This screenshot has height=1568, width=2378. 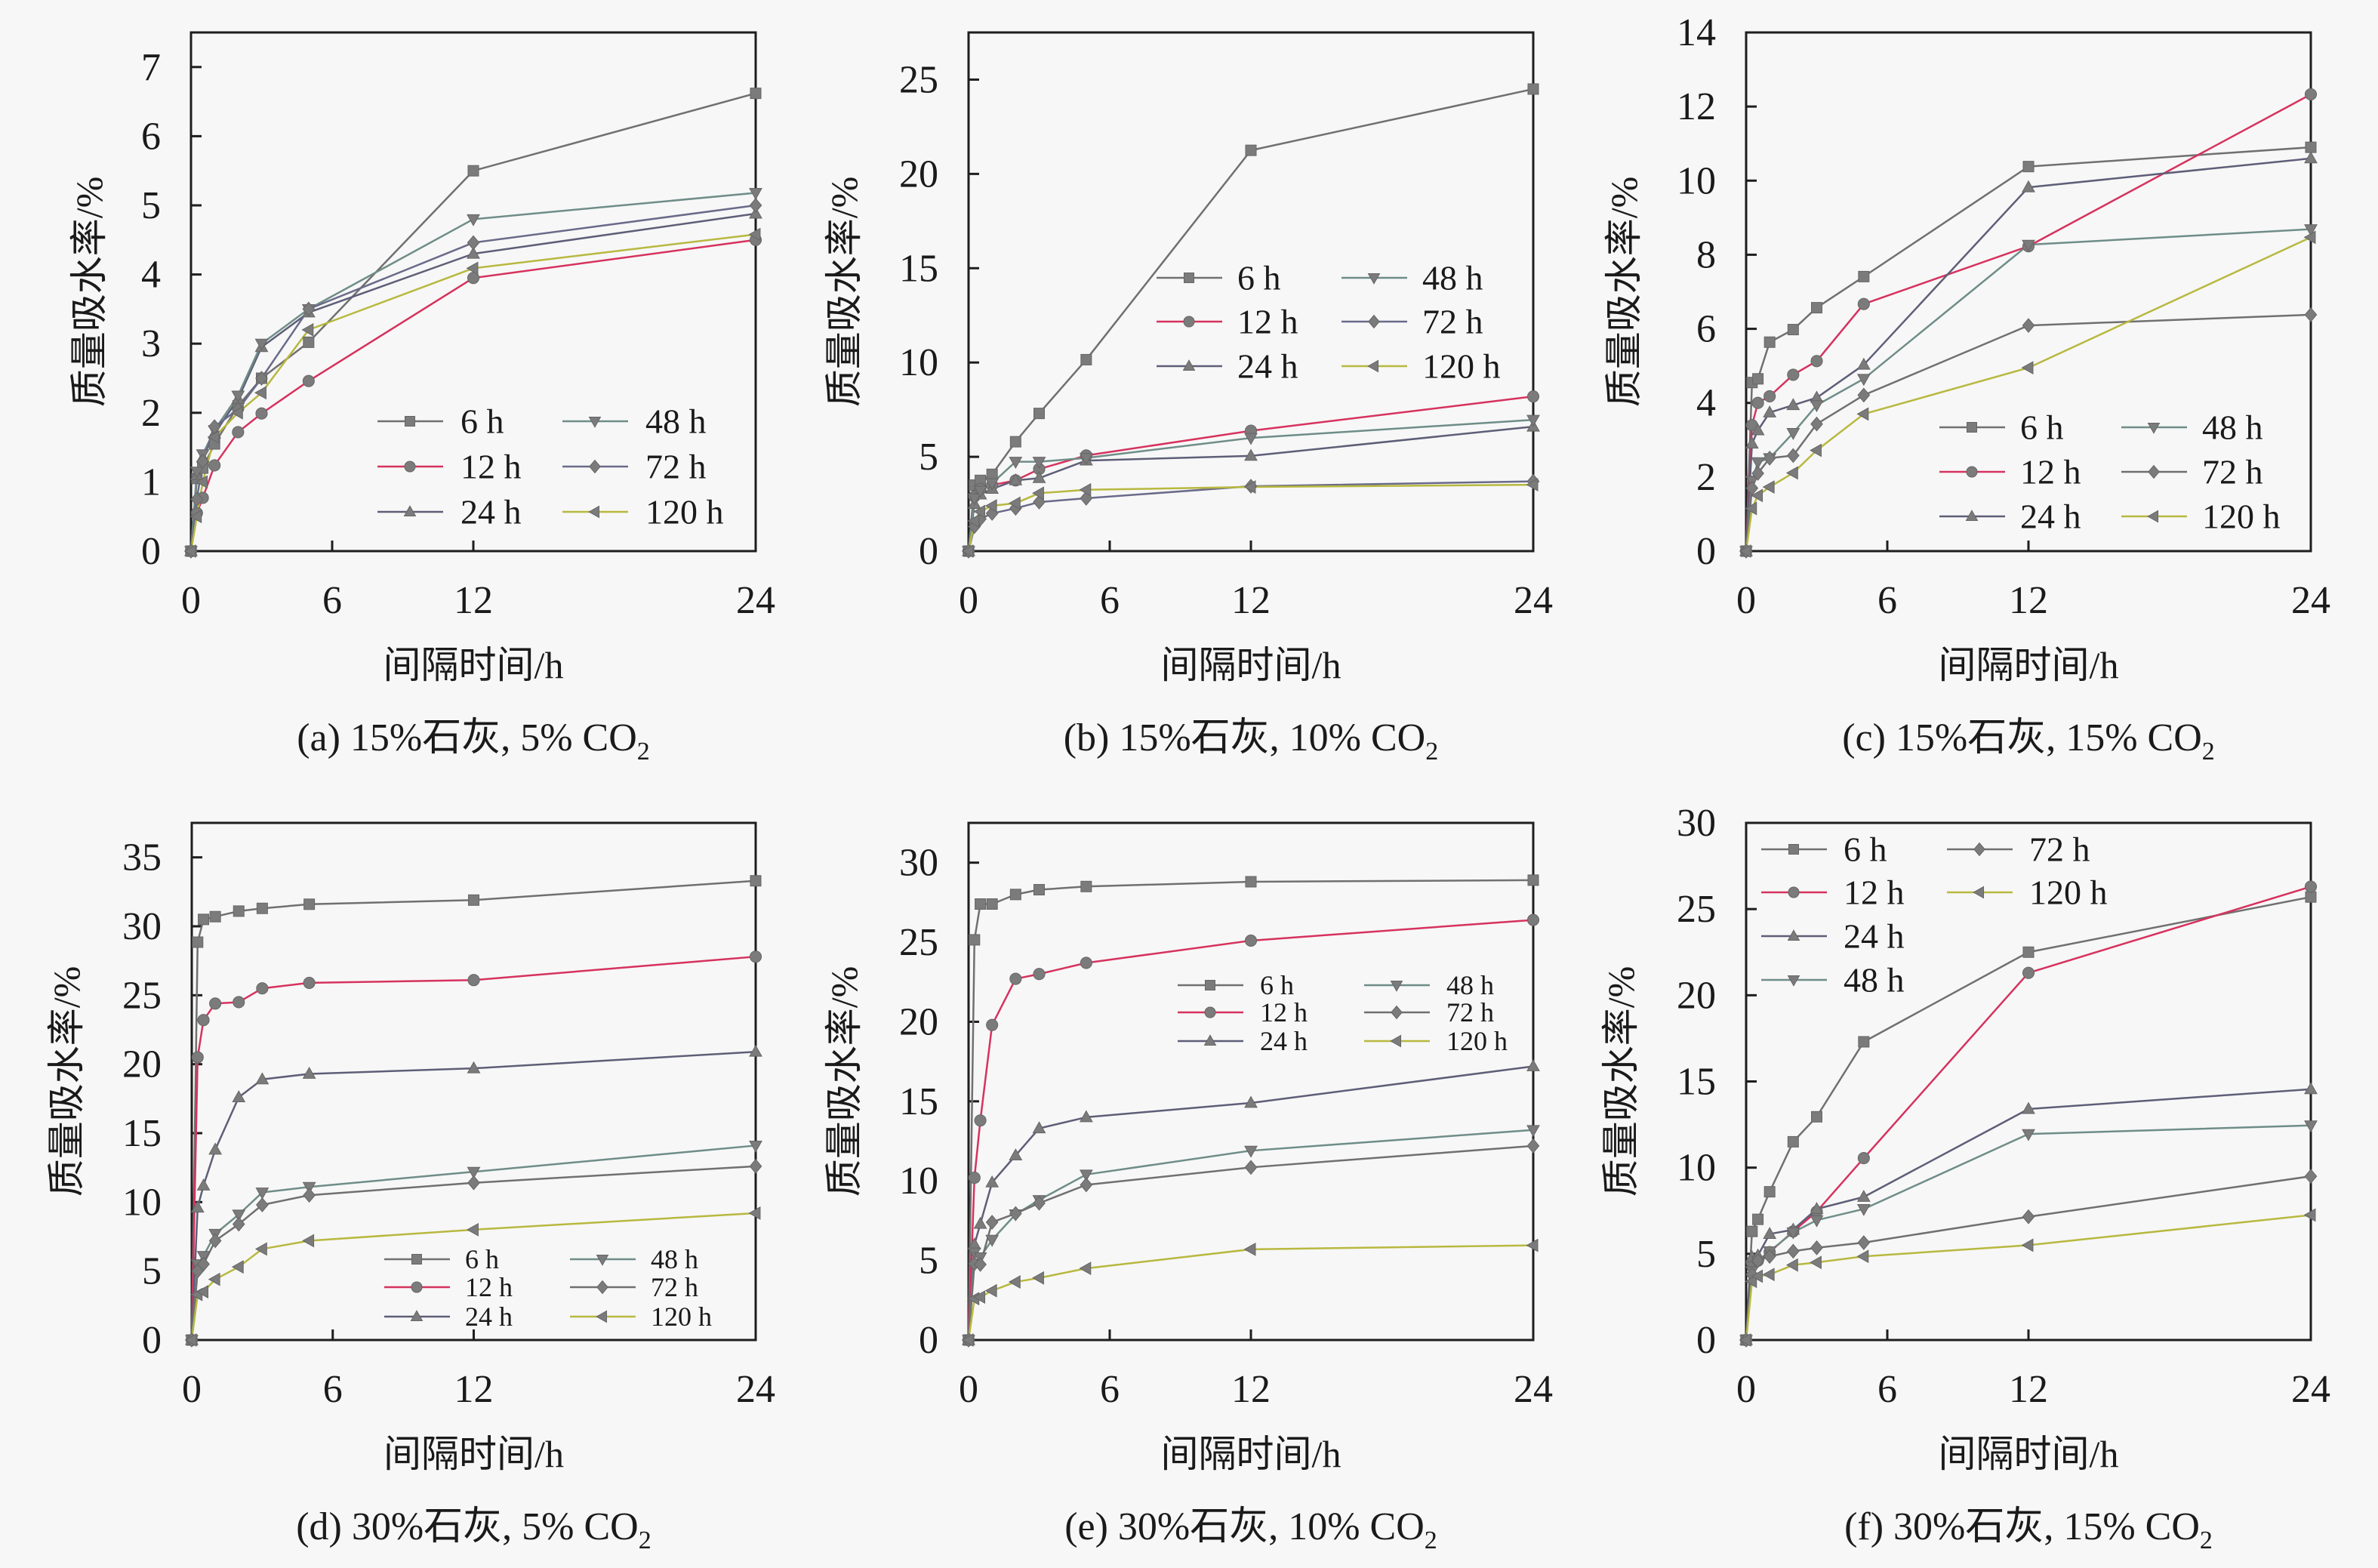 I want to click on series-points-6h, so click(x=473, y=322).